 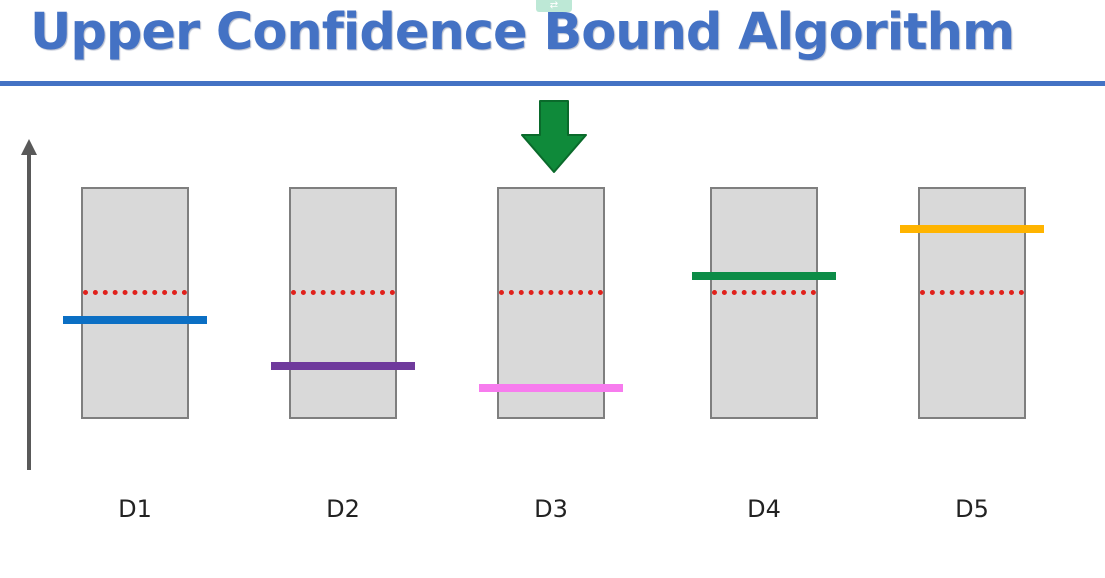 I want to click on arrow-up-icon, so click(x=29, y=147).